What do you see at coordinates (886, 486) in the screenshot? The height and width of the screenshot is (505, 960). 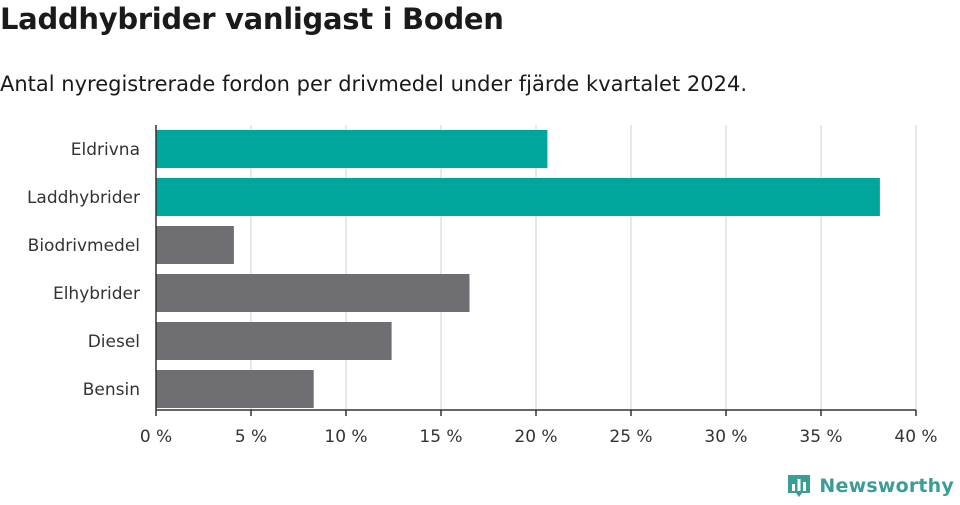 I see `logo-text: Newsworthy` at bounding box center [886, 486].